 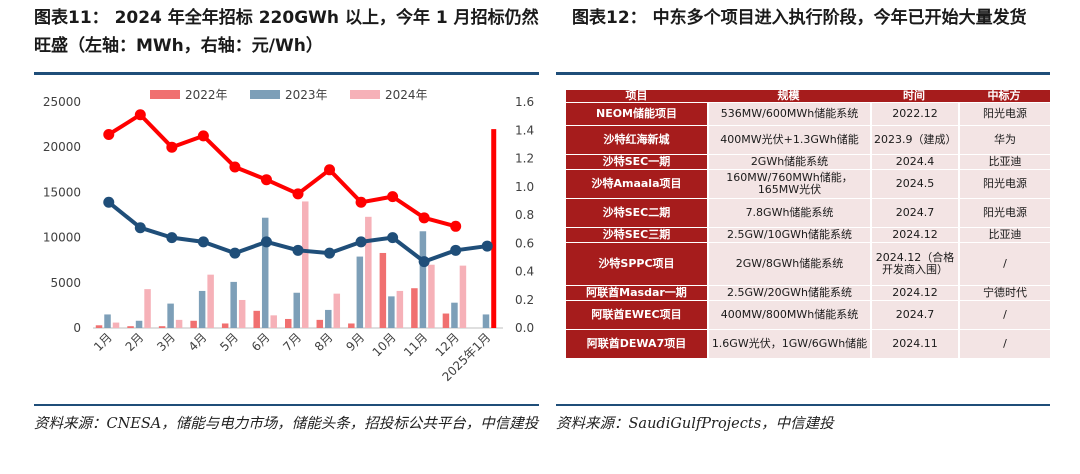 I want to click on cell-project: 沙特SEC三期, so click(x=636, y=235).